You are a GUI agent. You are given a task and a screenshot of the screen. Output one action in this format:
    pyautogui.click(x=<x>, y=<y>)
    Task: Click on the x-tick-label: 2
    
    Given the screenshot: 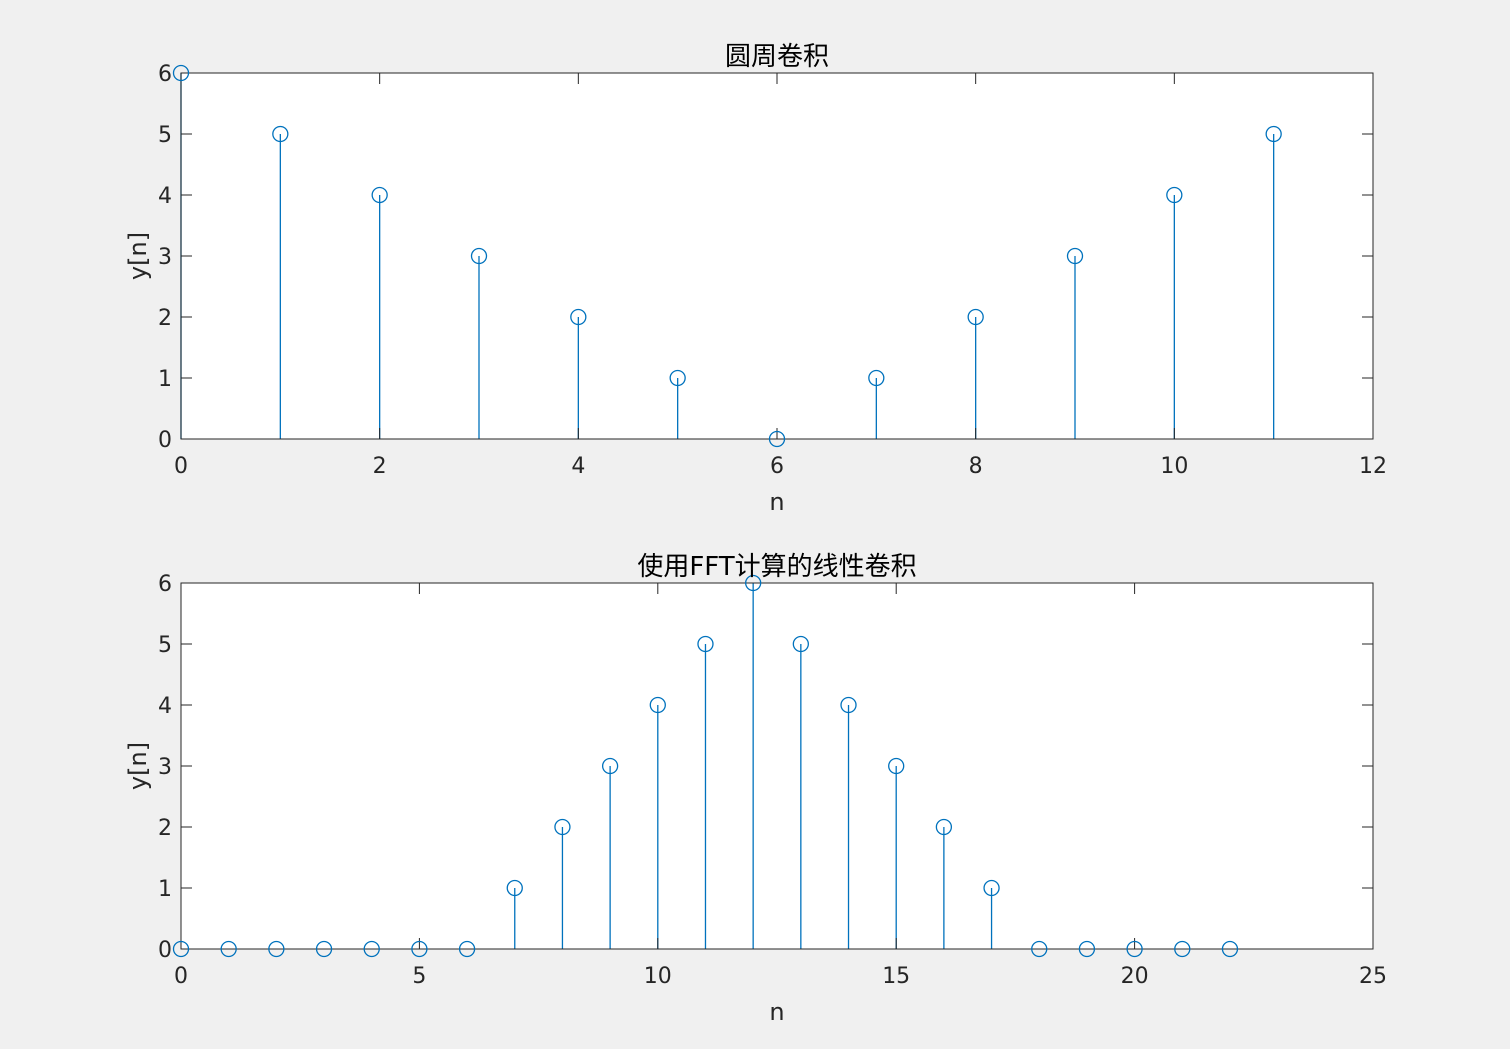 What is the action you would take?
    pyautogui.click(x=380, y=466)
    